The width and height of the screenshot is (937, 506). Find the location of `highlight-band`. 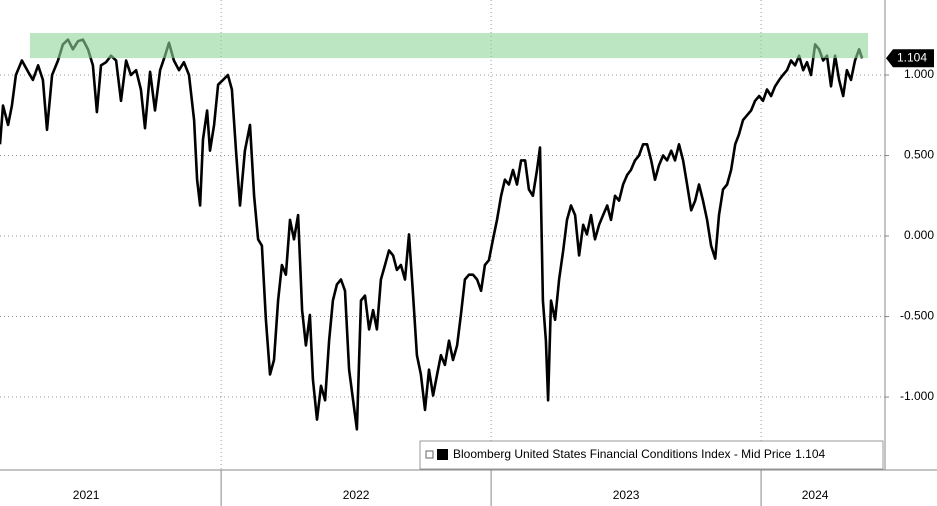

highlight-band is located at coordinates (448, 46).